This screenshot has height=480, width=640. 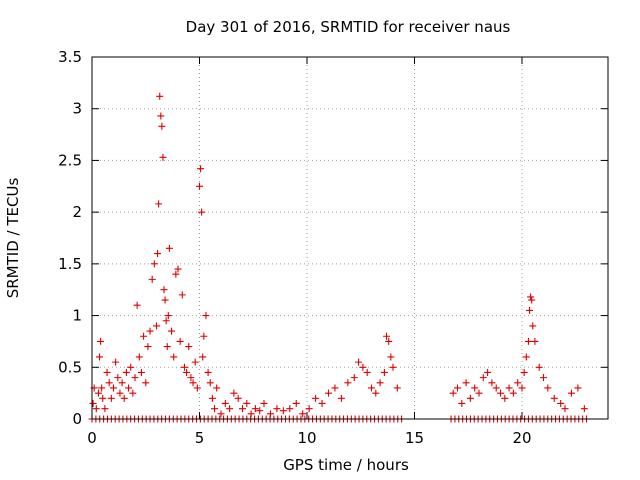 What do you see at coordinates (70, 160) in the screenshot?
I see `y-tick-label: 2.5` at bounding box center [70, 160].